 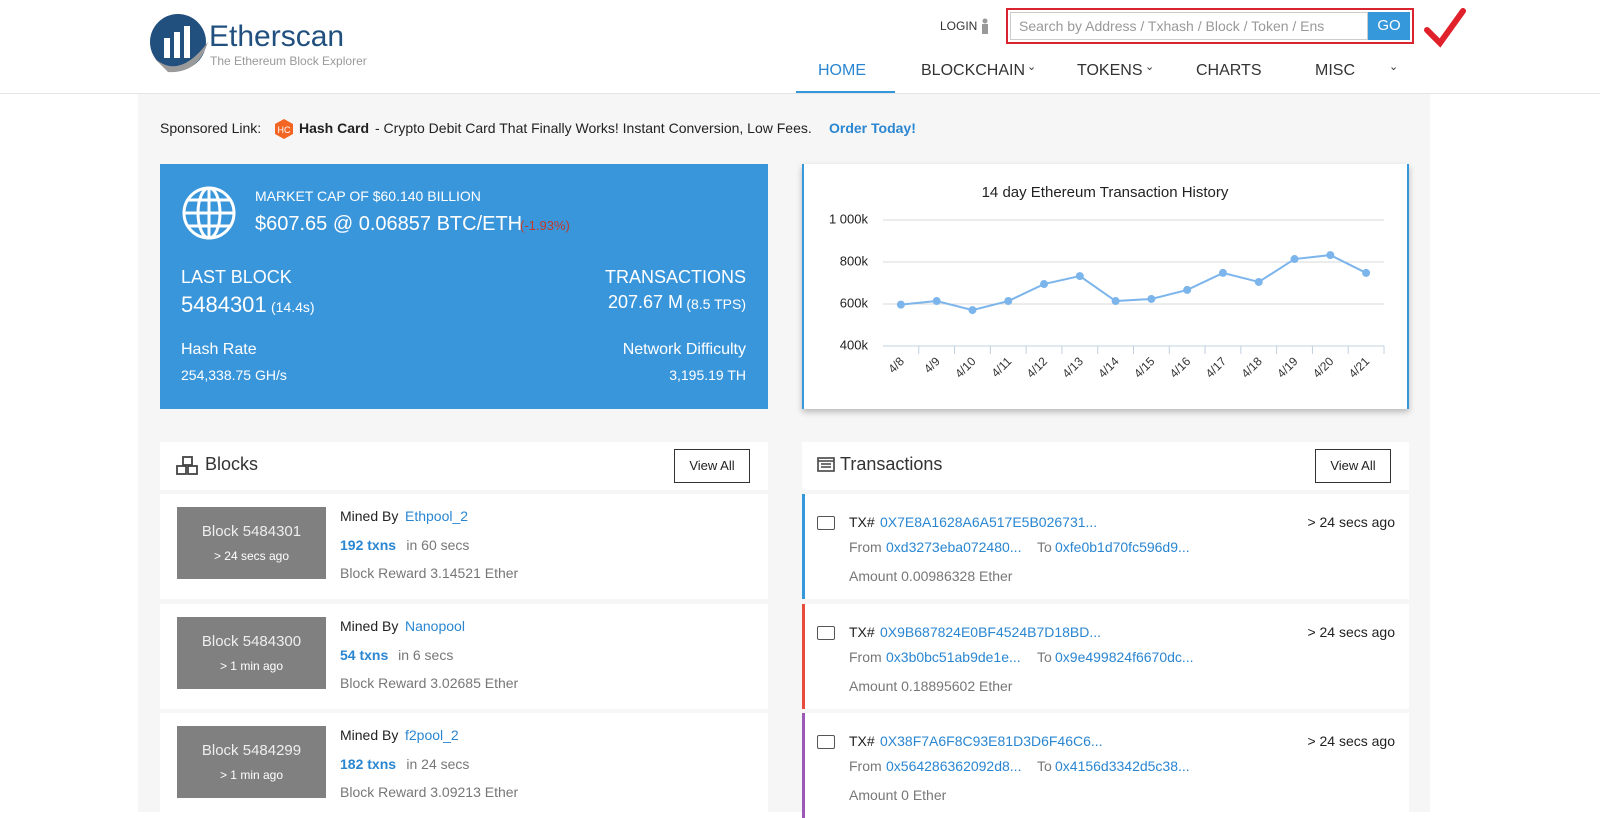 What do you see at coordinates (1229, 70) in the screenshot?
I see `nav-item: CHARTS` at bounding box center [1229, 70].